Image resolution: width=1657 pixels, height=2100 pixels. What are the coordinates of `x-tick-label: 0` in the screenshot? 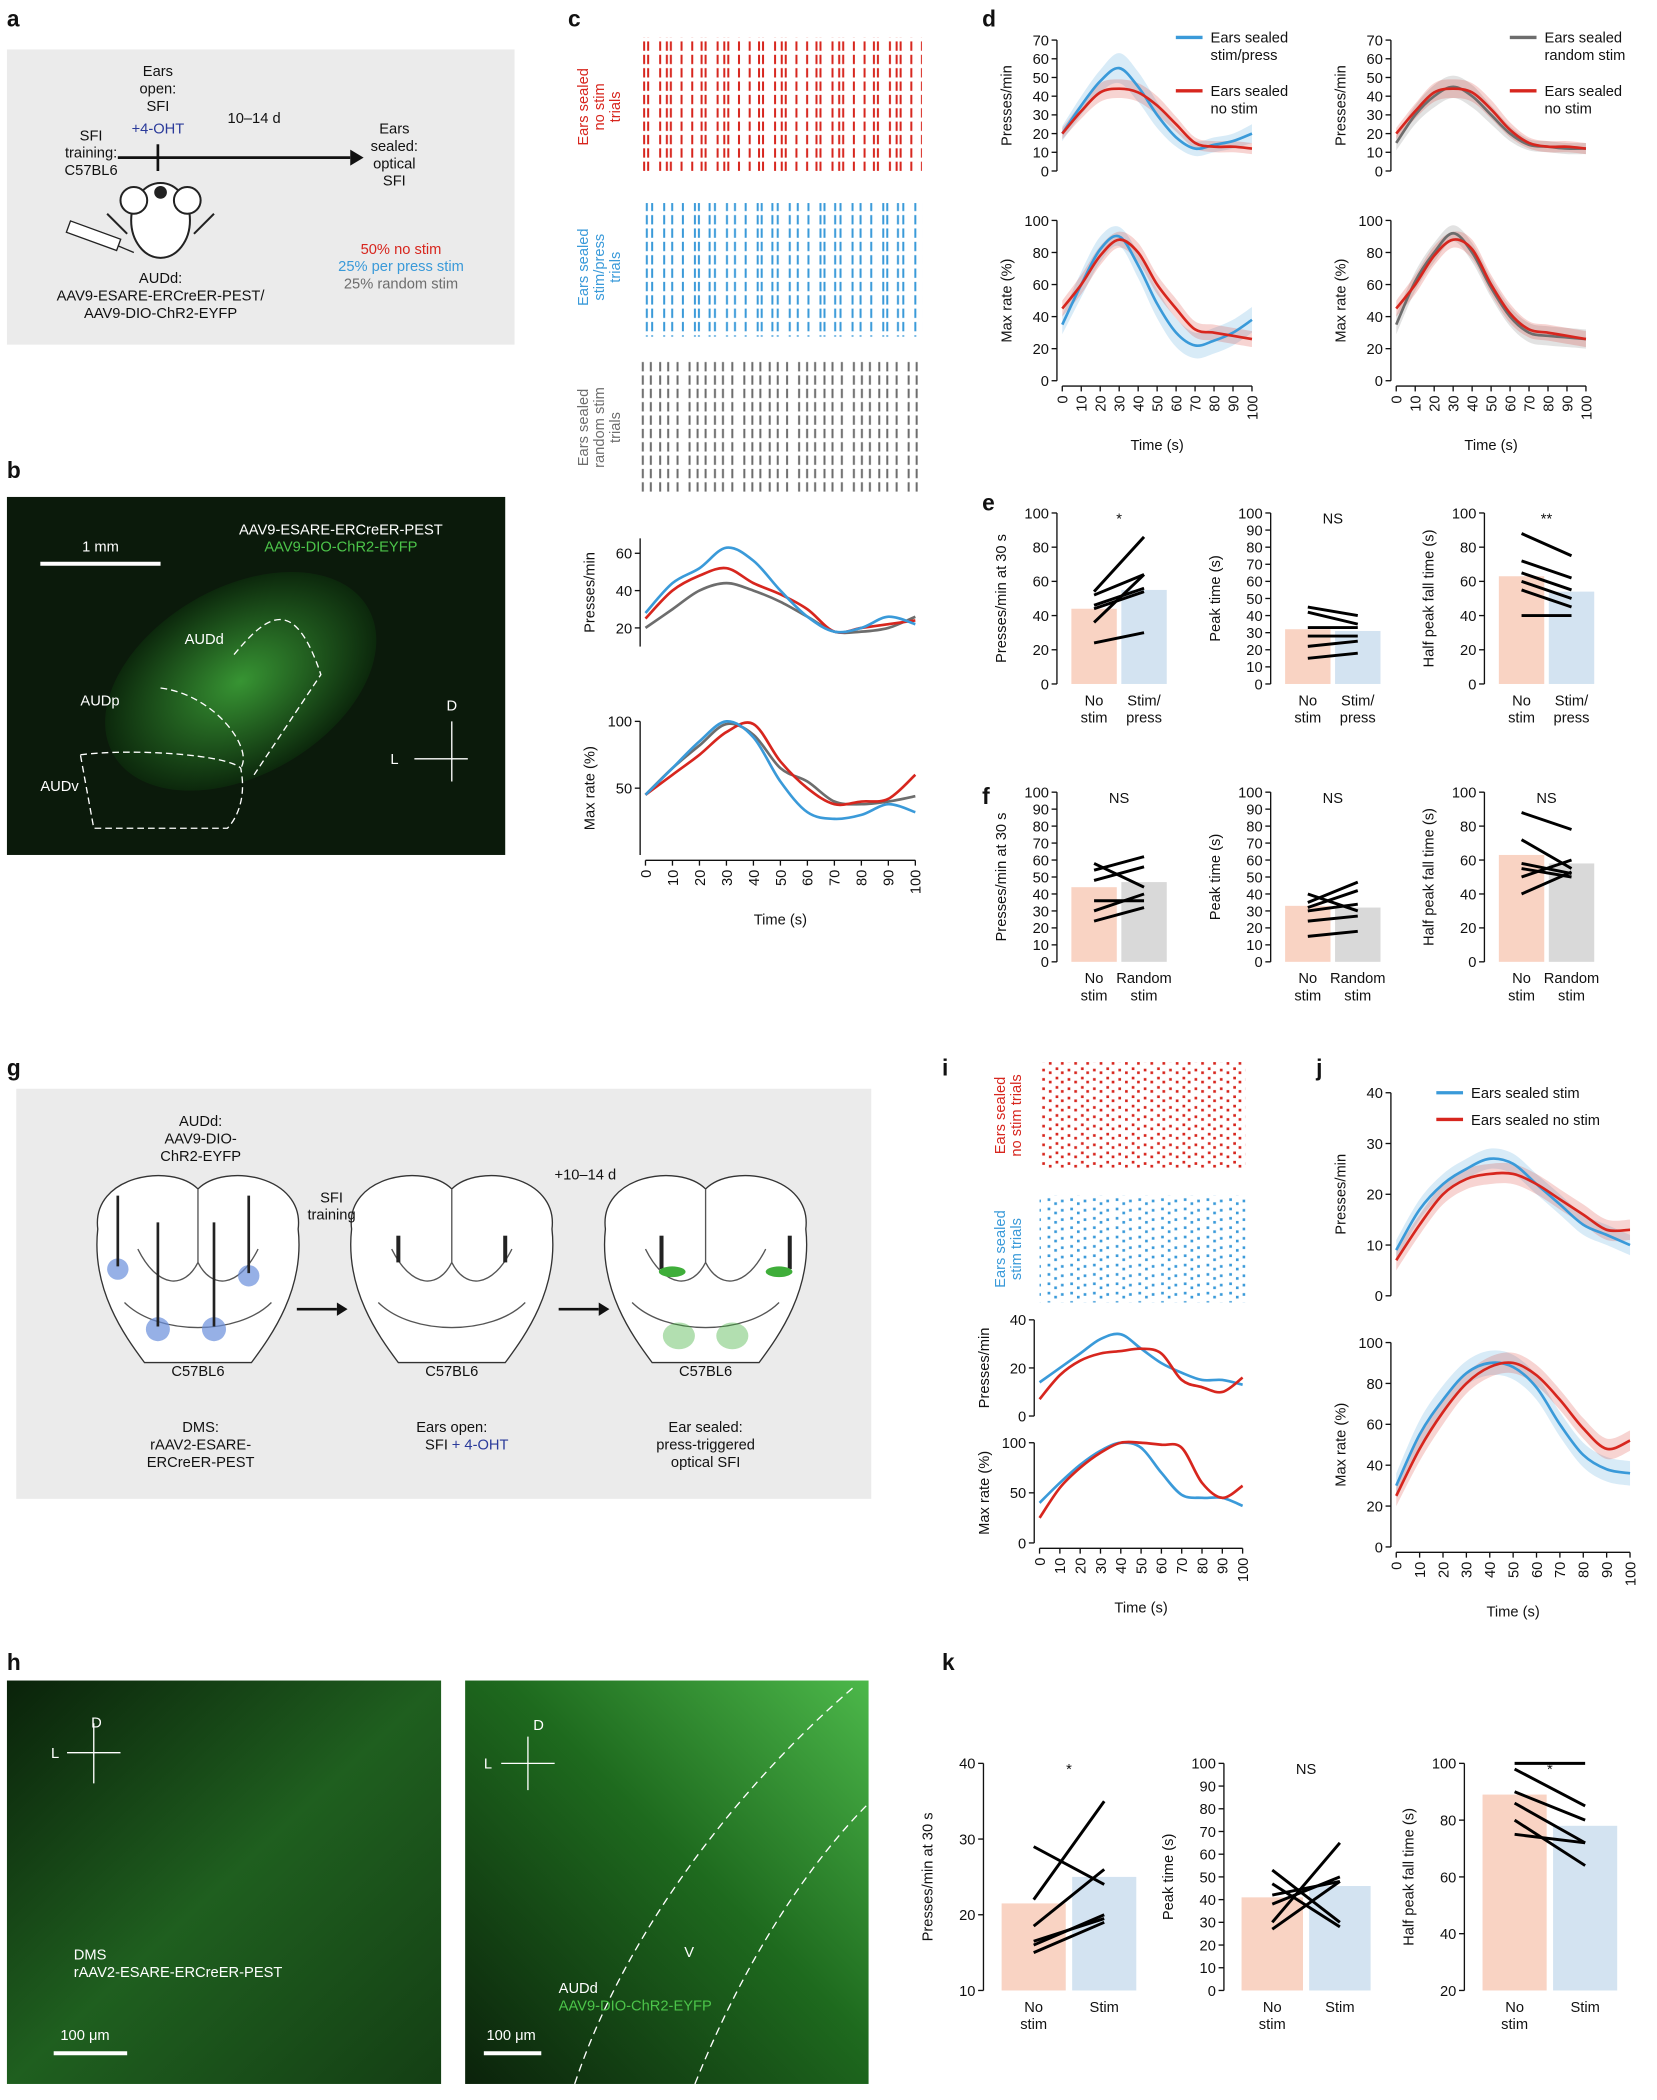 It's located at (647, 874).